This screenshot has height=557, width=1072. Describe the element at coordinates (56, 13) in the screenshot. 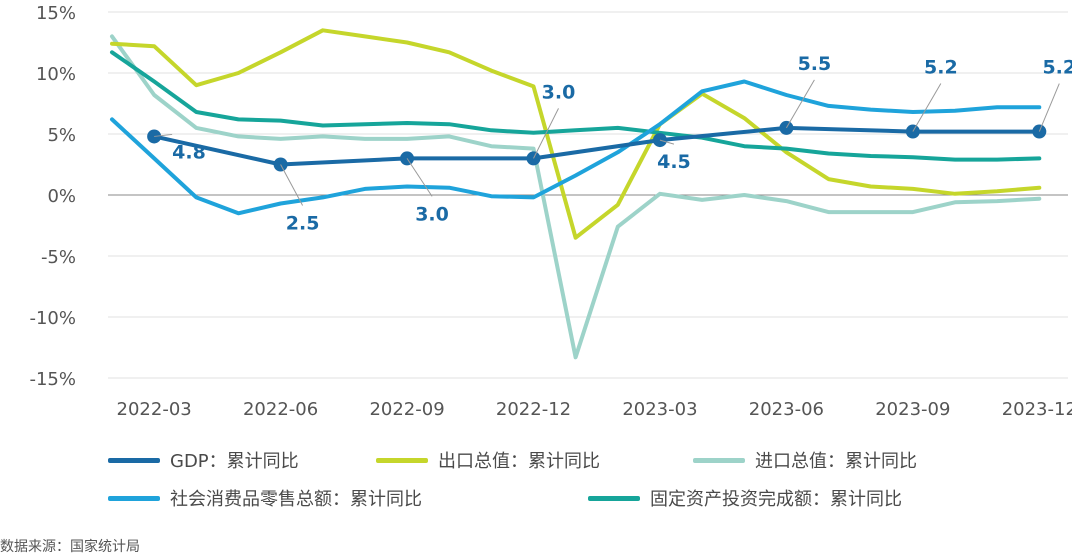

I see `y-tick-label-0: 15%` at that location.